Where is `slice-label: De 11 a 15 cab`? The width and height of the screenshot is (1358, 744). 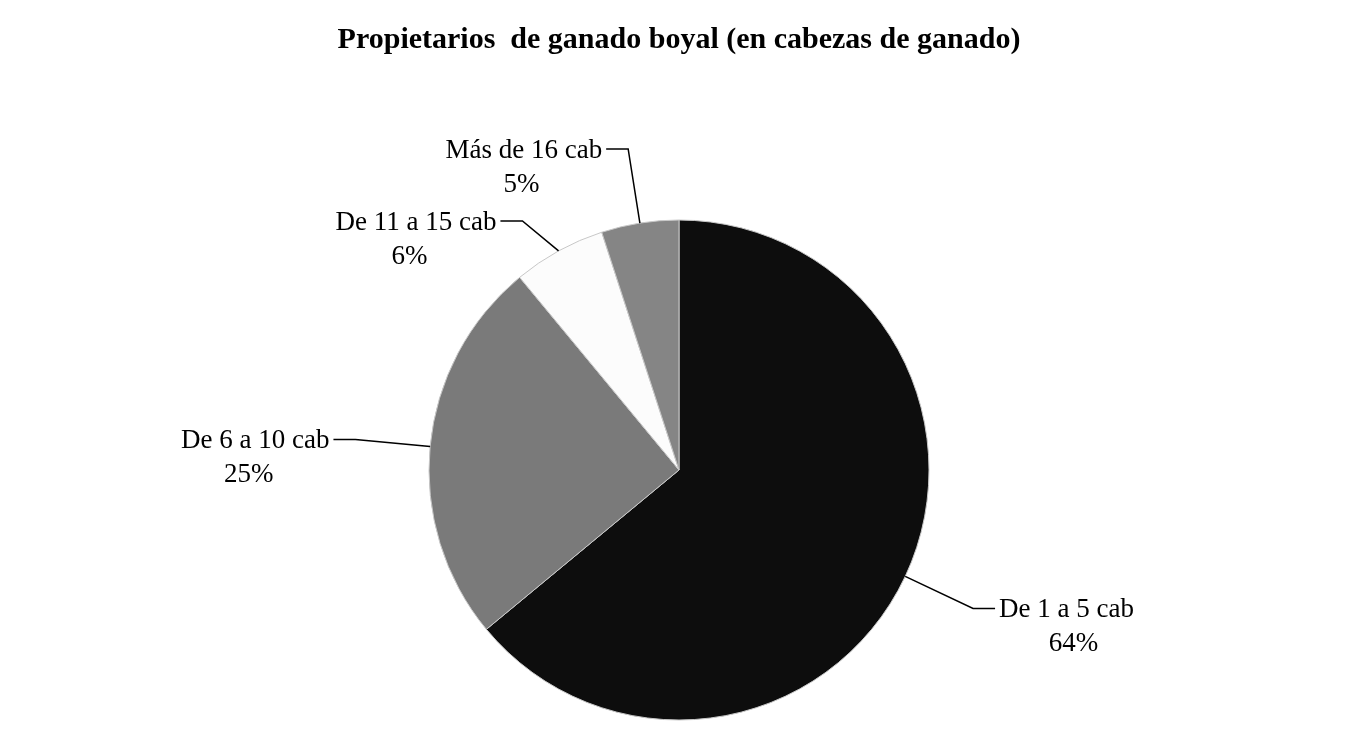 slice-label: De 11 a 15 cab is located at coordinates (416, 221).